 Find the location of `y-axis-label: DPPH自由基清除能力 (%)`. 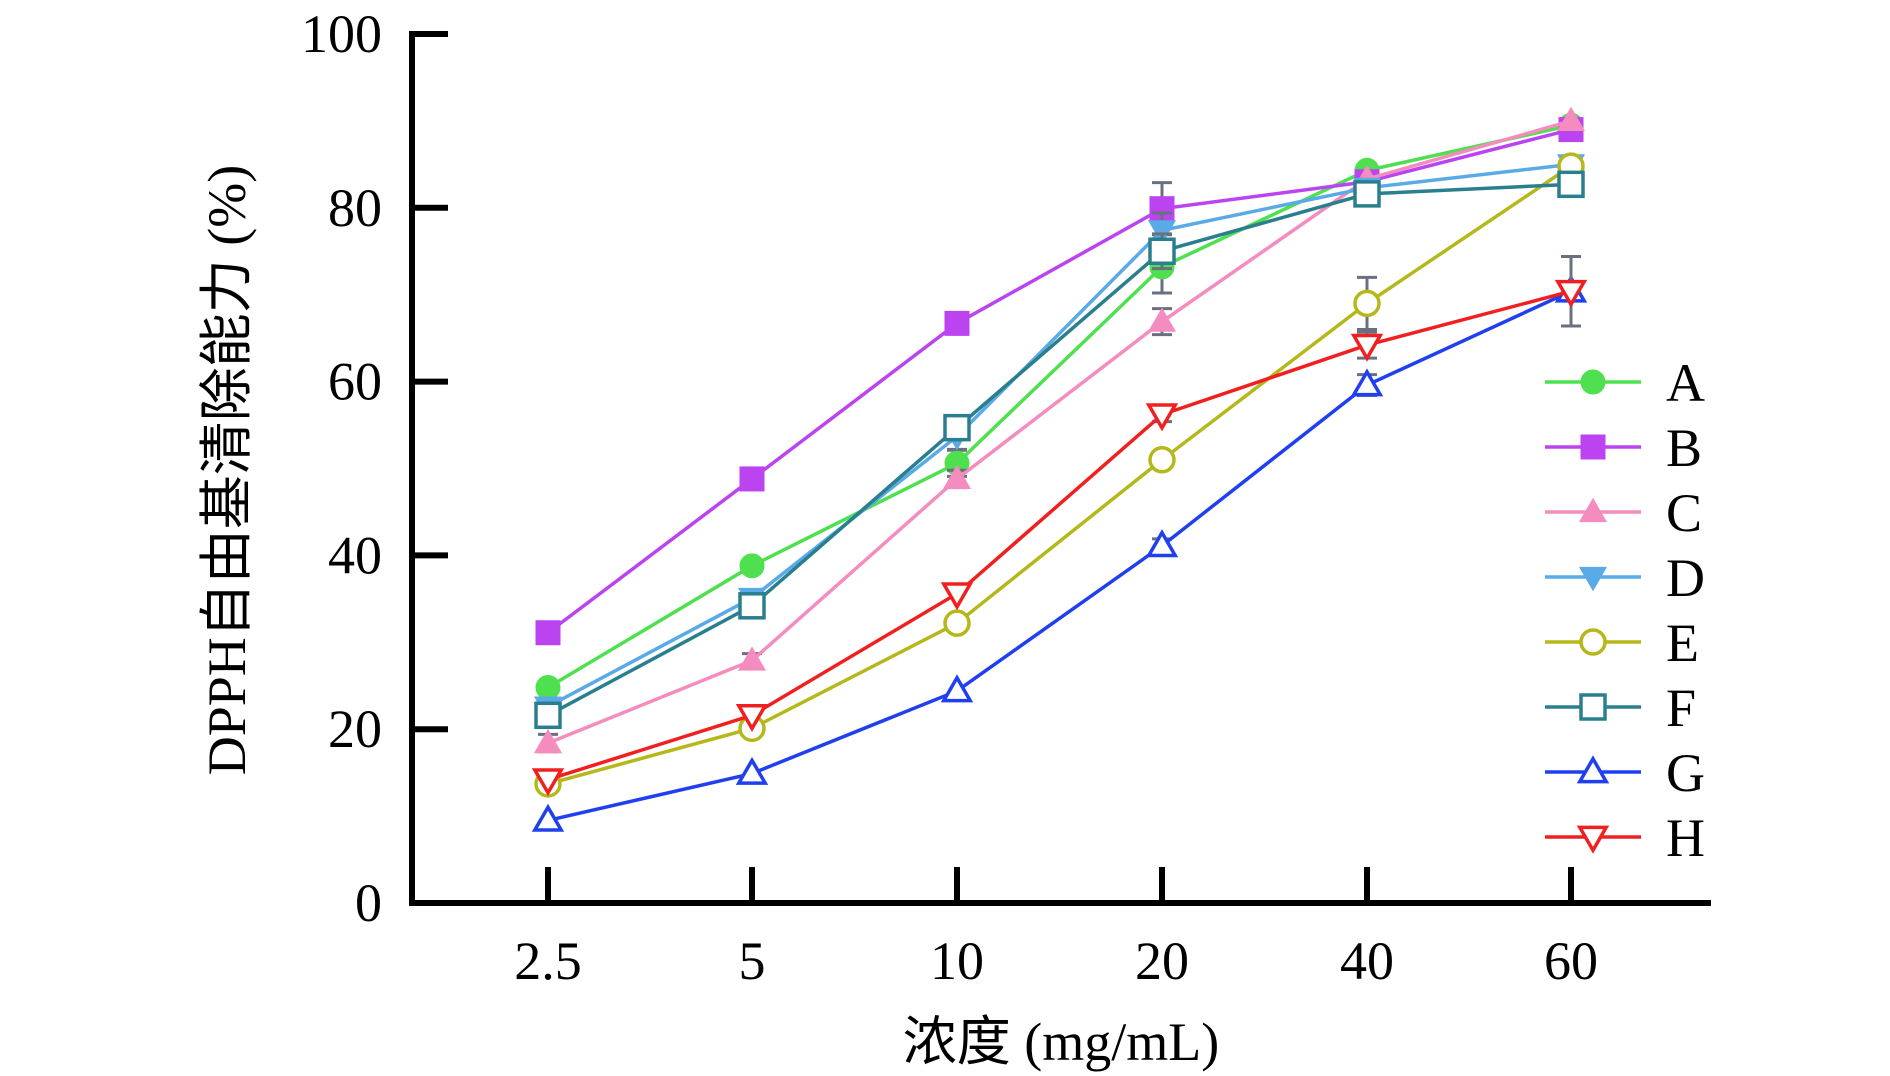

y-axis-label: DPPH自由基清除能力 (%) is located at coordinates (227, 470).